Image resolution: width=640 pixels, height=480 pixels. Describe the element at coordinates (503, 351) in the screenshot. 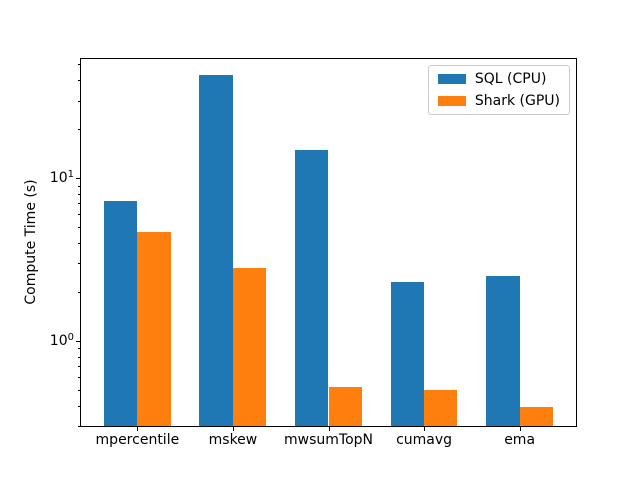

I see `bar-sql-cpu-ema` at that location.